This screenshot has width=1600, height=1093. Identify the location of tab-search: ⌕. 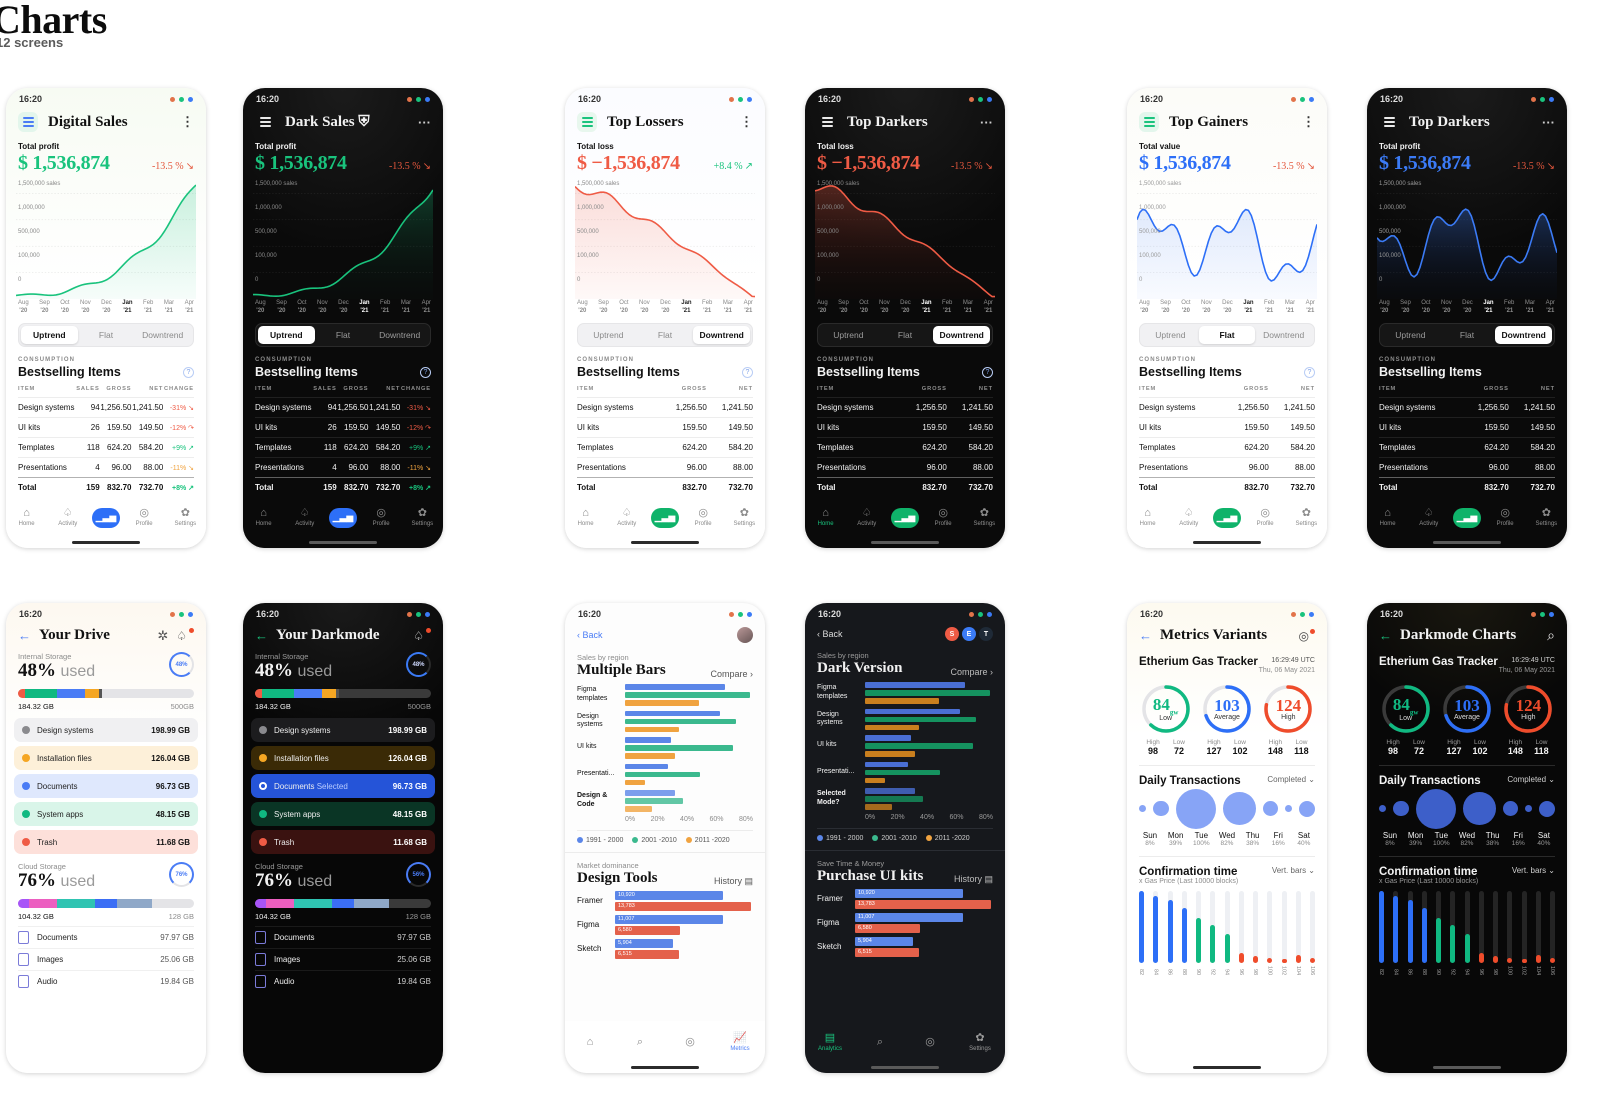
(880, 1042).